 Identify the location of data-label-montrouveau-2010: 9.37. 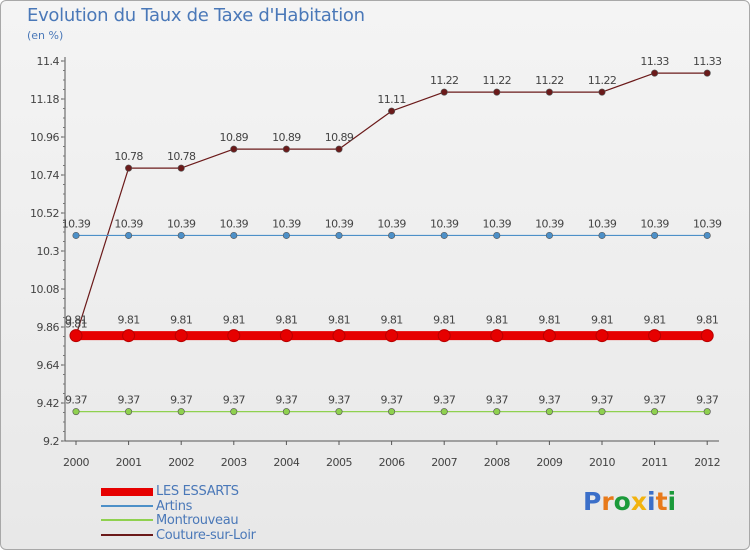
(602, 400).